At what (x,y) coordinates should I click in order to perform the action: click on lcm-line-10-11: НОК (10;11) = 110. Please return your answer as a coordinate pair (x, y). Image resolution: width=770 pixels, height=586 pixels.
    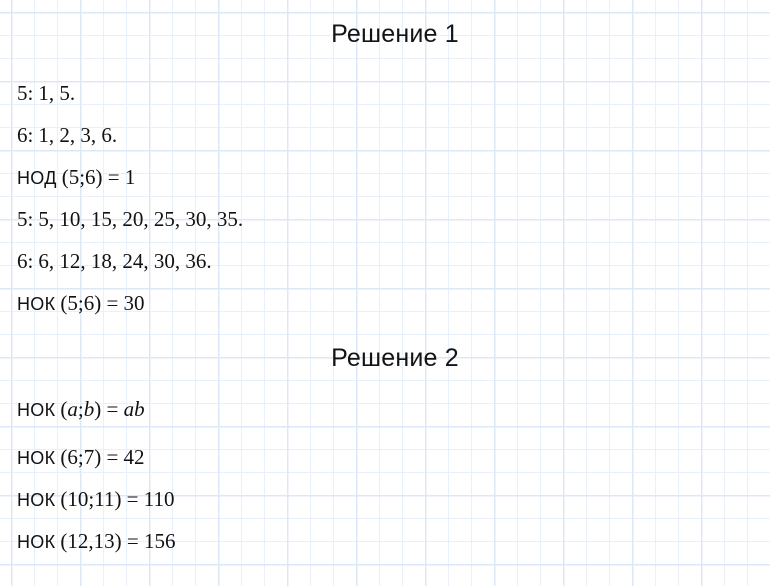
    Looking at the image, I should click on (96, 500).